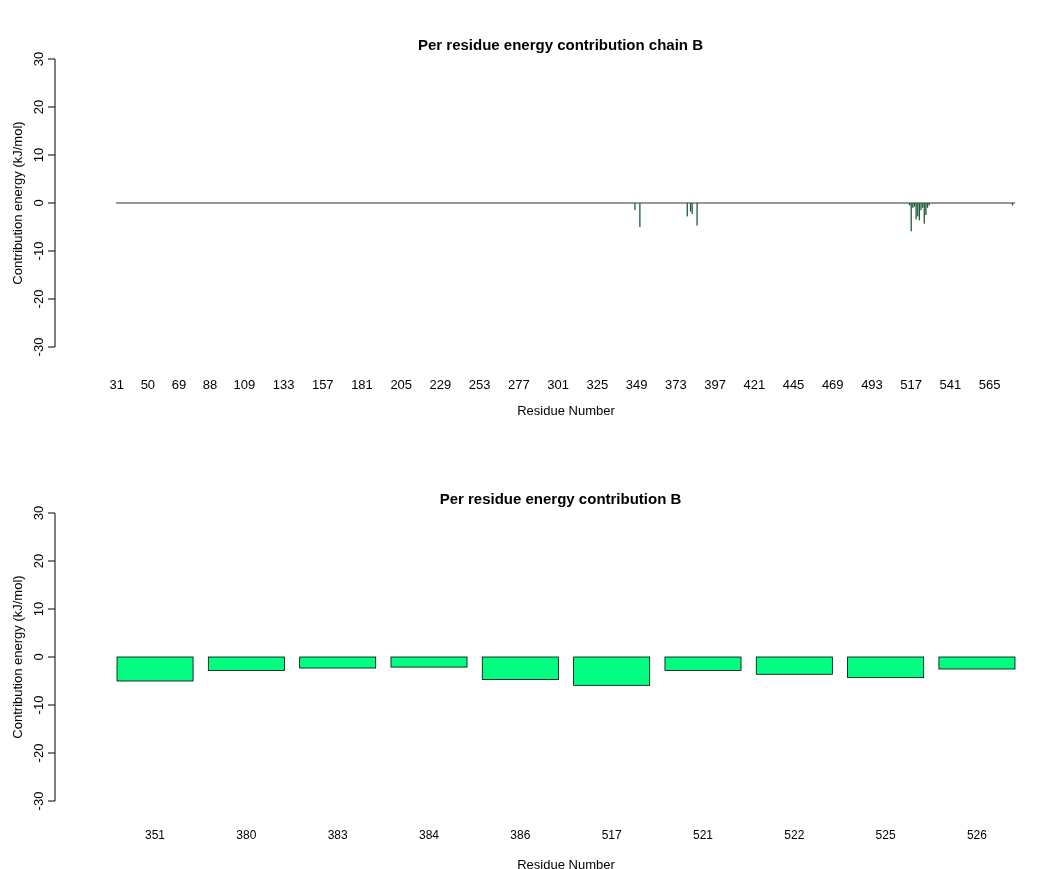 The width and height of the screenshot is (1041, 869). Describe the element at coordinates (401, 384) in the screenshot. I see `x-tick-label: 205` at that location.